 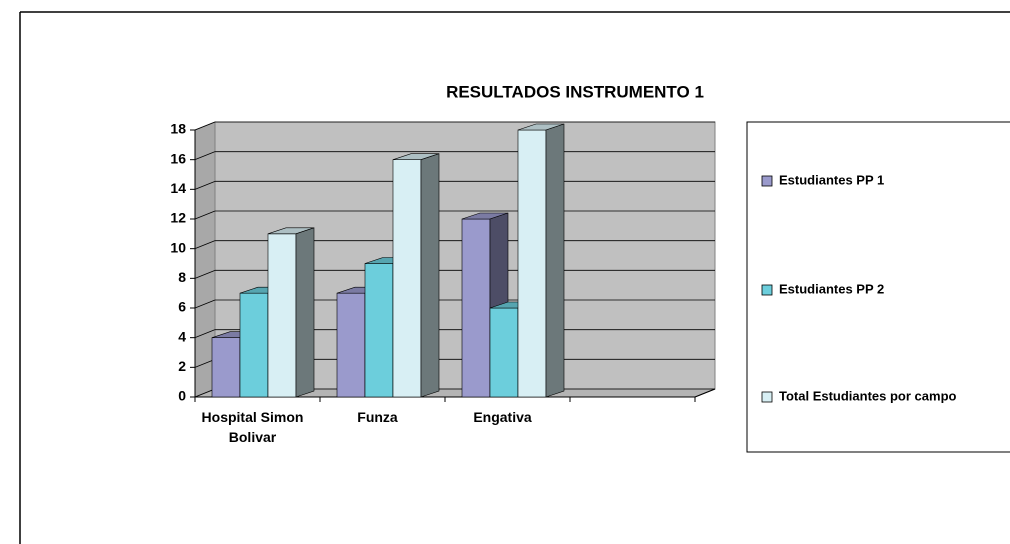 What do you see at coordinates (575, 91) in the screenshot?
I see `chart-title: RESULTADOS INSTRUMENTO 1` at bounding box center [575, 91].